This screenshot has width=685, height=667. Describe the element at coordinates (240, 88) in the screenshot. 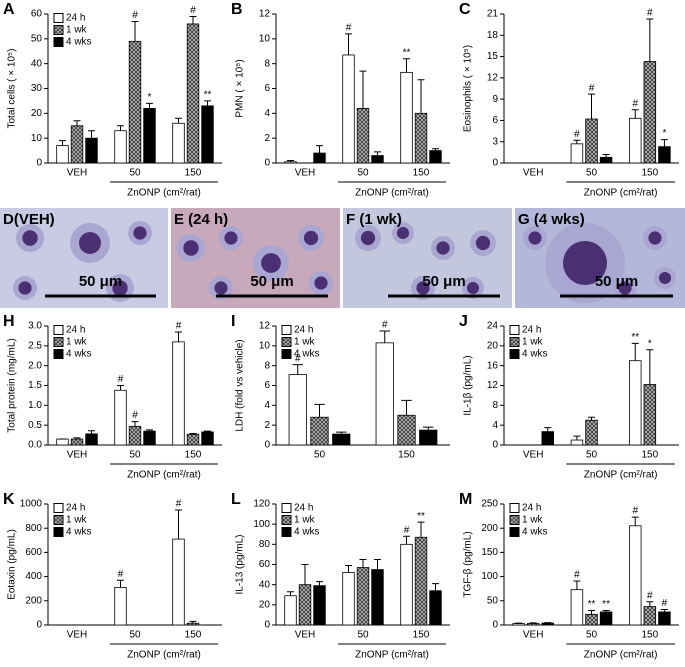

I see `y-axis-label: PMN ( × 10⁵)` at that location.